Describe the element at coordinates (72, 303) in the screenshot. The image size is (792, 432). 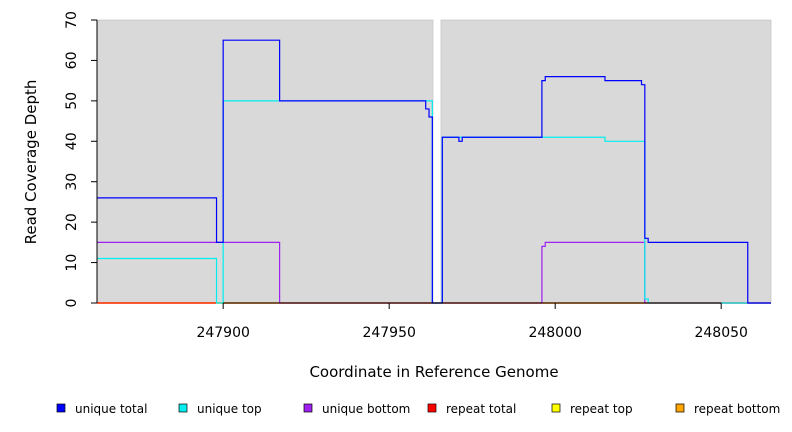
I see `y-tick-label: 0` at that location.